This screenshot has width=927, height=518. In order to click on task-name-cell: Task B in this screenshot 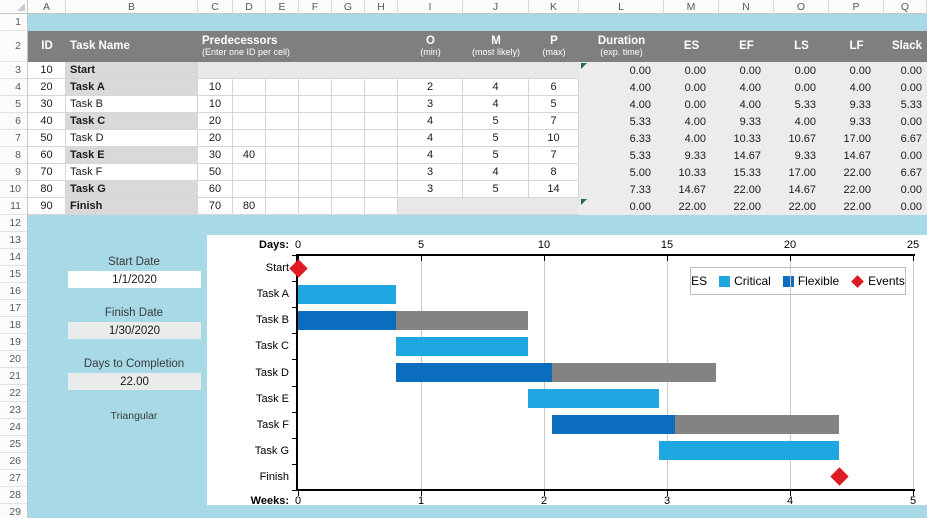, I will do `click(132, 104)`.